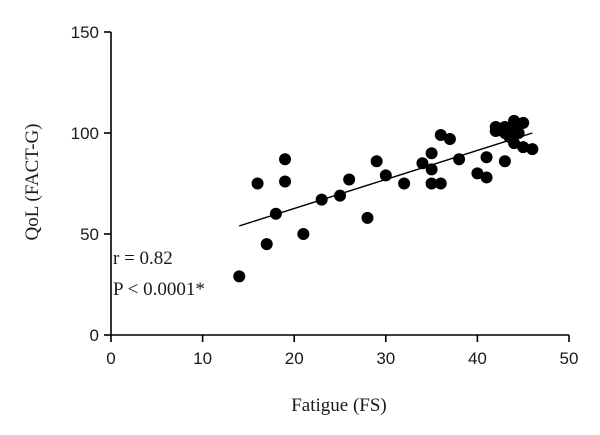  Describe the element at coordinates (342, 351) in the screenshot. I see `x-ticks: 0 10 20 30 40 50` at that location.